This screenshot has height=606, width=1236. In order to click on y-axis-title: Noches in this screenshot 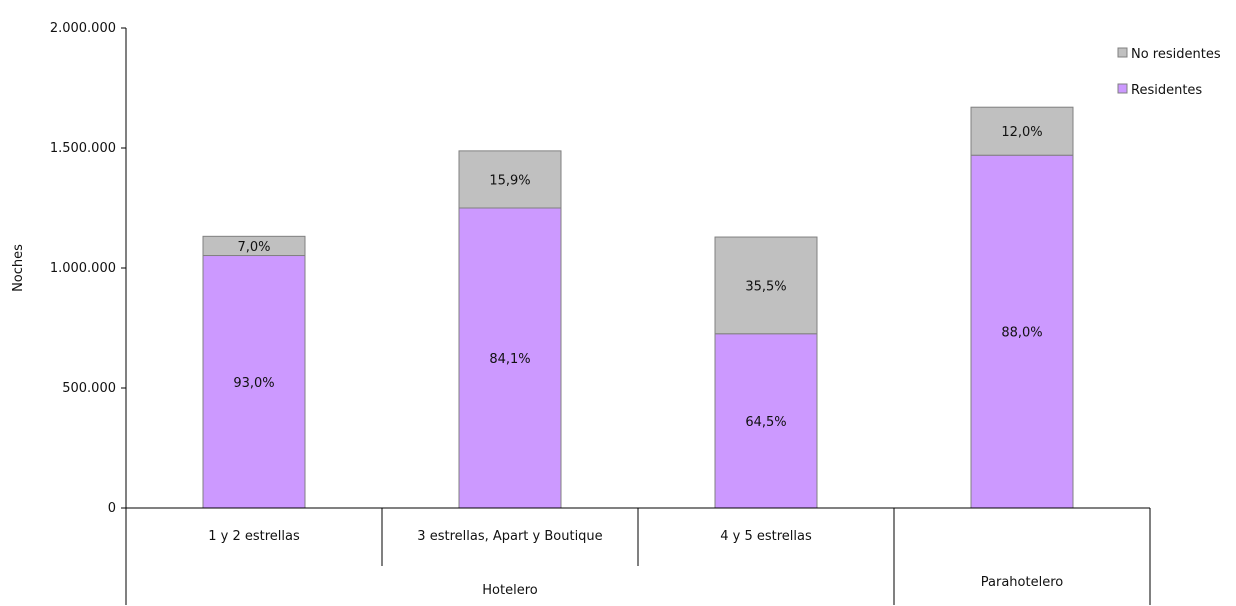, I will do `click(18, 268)`.